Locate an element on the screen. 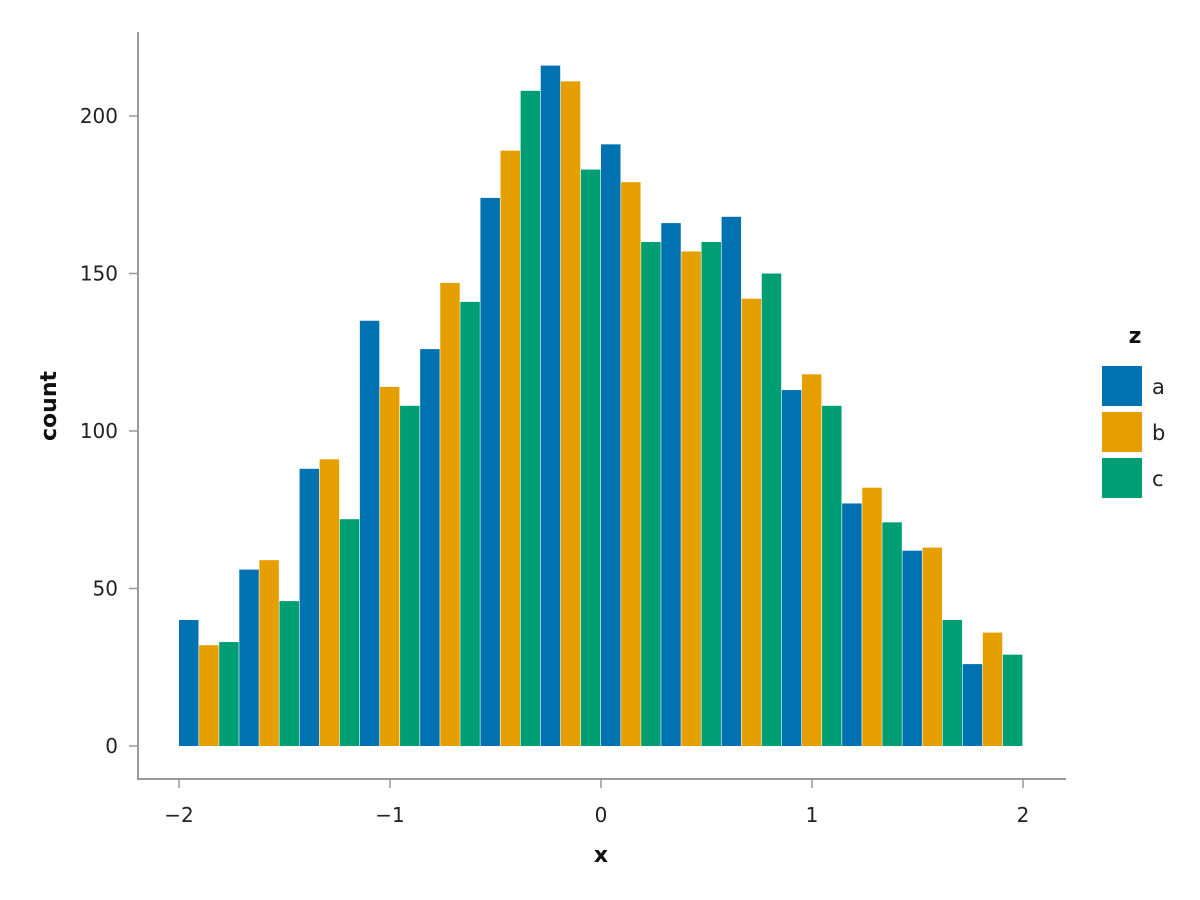 The width and height of the screenshot is (1200, 900). y-axis-title: count is located at coordinates (49, 406).